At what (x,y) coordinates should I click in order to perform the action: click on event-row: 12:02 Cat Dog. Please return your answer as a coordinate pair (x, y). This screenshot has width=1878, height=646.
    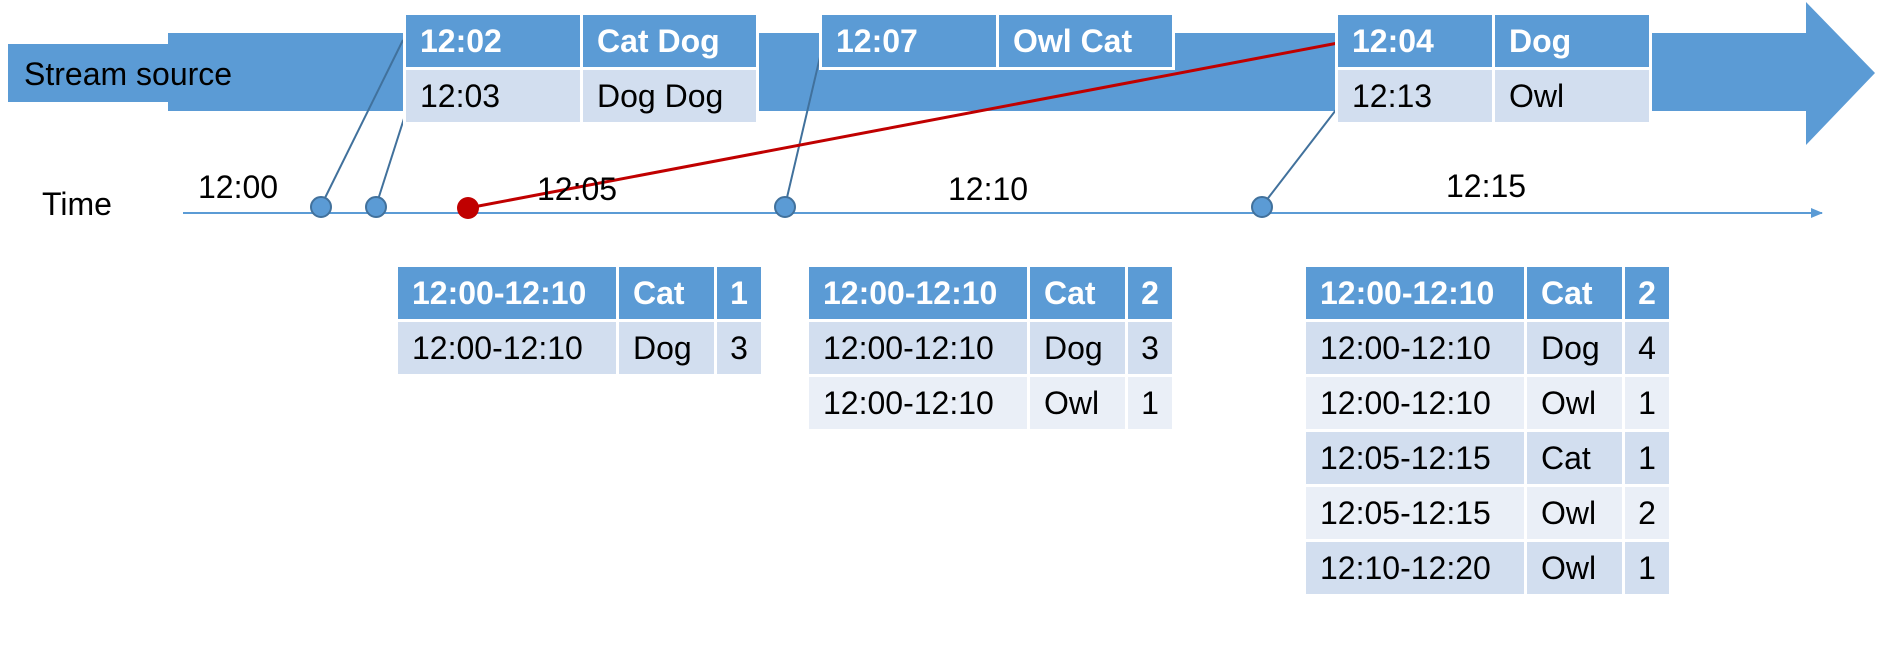
    Looking at the image, I should click on (581, 41).